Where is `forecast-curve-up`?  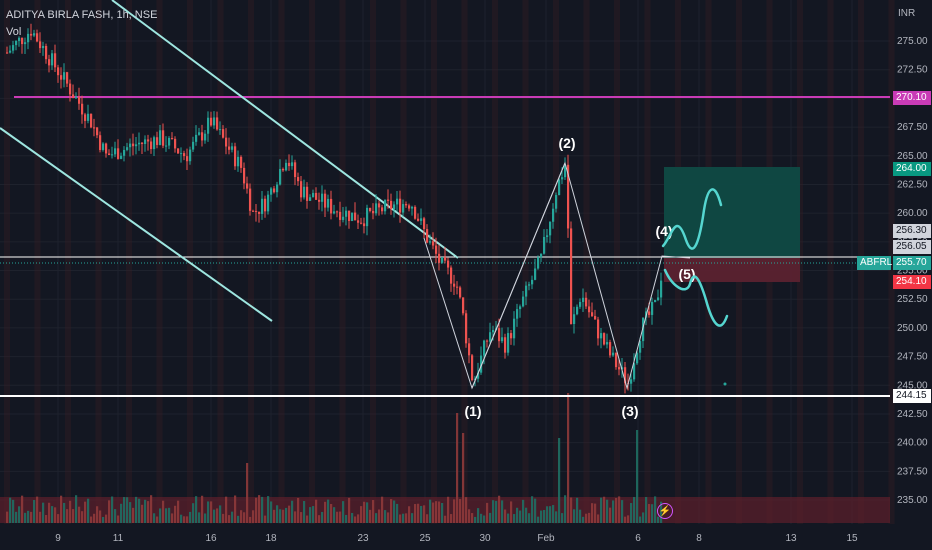 forecast-curve-up is located at coordinates (692, 219).